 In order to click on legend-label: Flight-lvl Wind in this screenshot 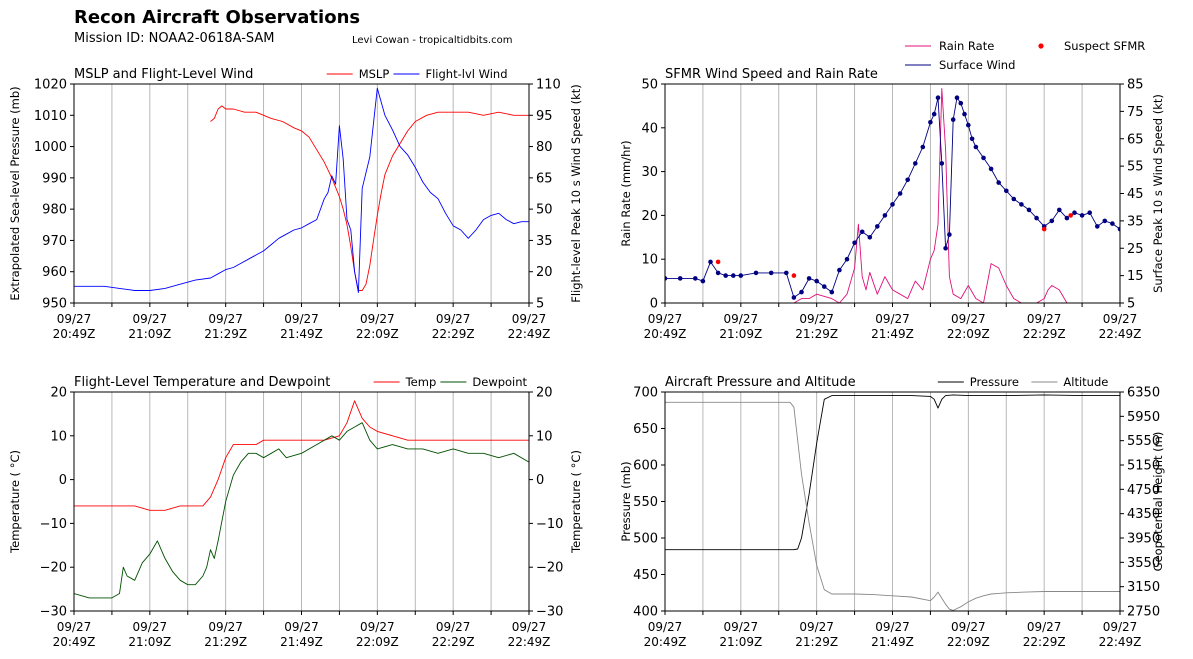, I will do `click(467, 74)`.